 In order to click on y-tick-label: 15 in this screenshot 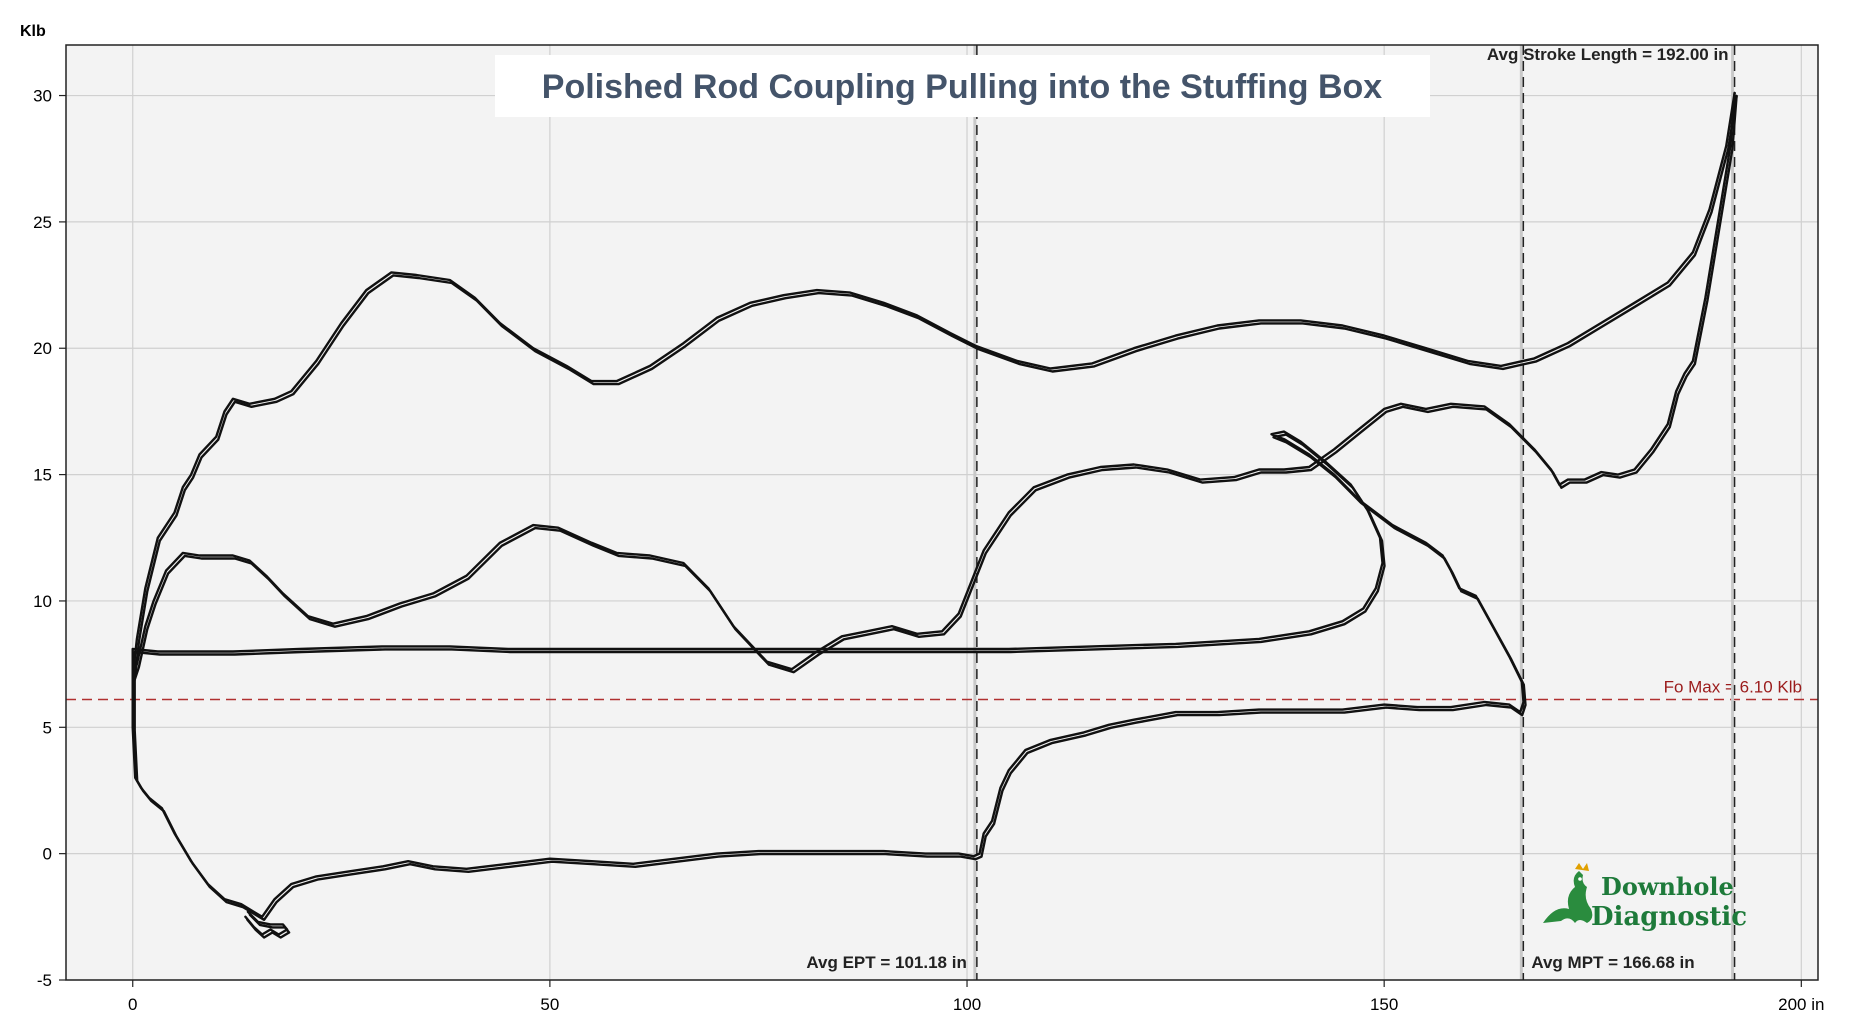, I will do `click(42, 475)`.